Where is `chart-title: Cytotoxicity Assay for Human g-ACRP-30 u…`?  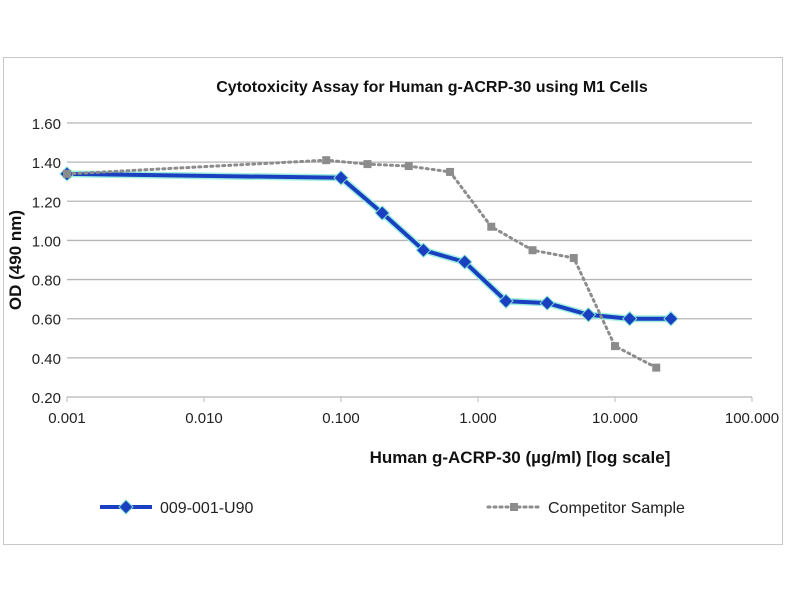 chart-title: Cytotoxicity Assay for Human g-ACRP-30 u… is located at coordinates (432, 87).